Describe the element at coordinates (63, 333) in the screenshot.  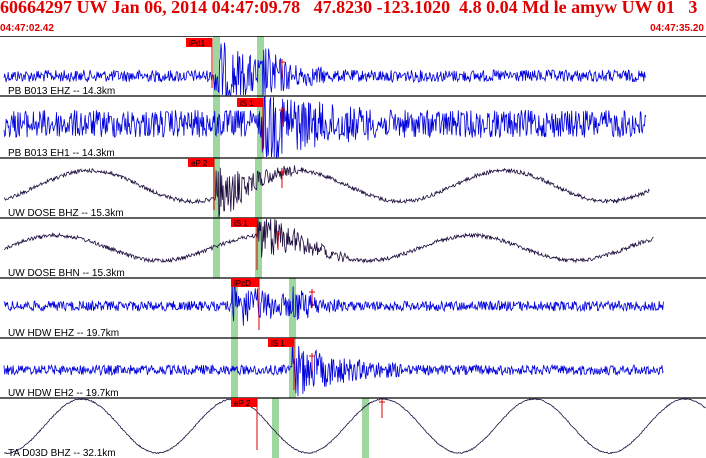
I see `station-label: UW HDW EHZ -- 19.7km` at that location.